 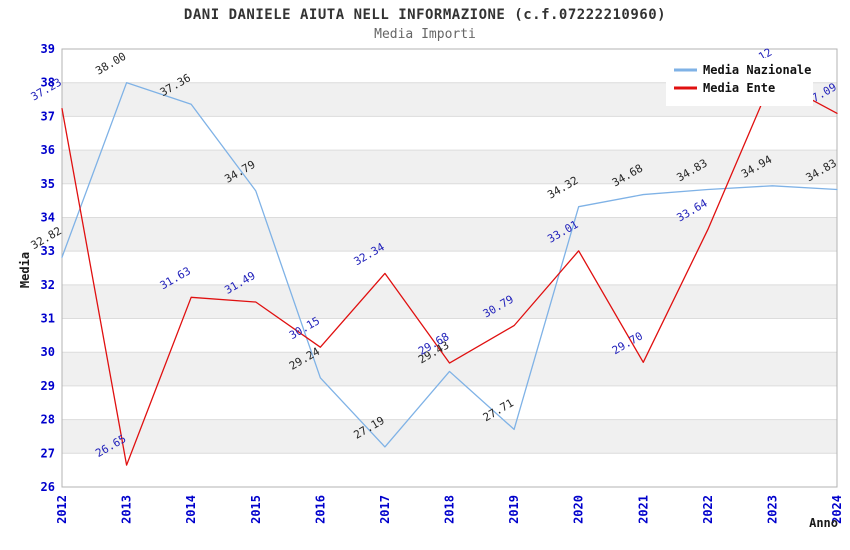 I want to click on x-tick-label: 2015, so click(x=256, y=509).